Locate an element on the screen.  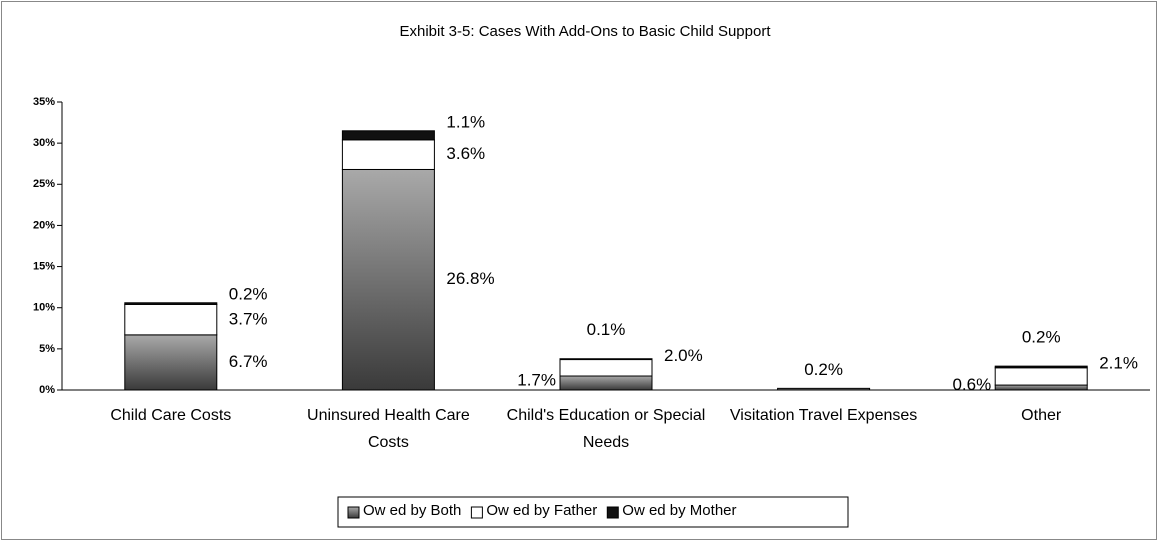
legend-label: Ow ed by Father is located at coordinates (541, 510).